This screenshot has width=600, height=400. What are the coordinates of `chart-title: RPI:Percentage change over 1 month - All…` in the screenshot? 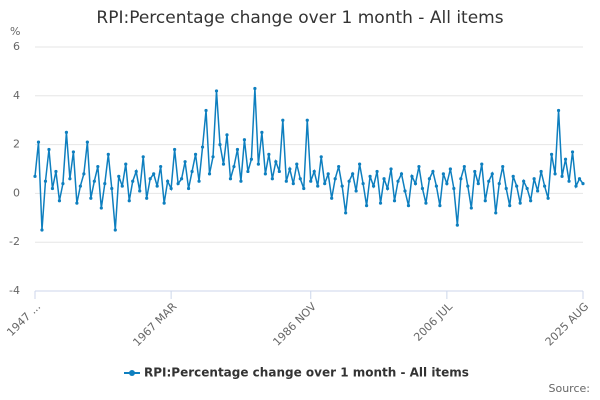 It's located at (299, 18).